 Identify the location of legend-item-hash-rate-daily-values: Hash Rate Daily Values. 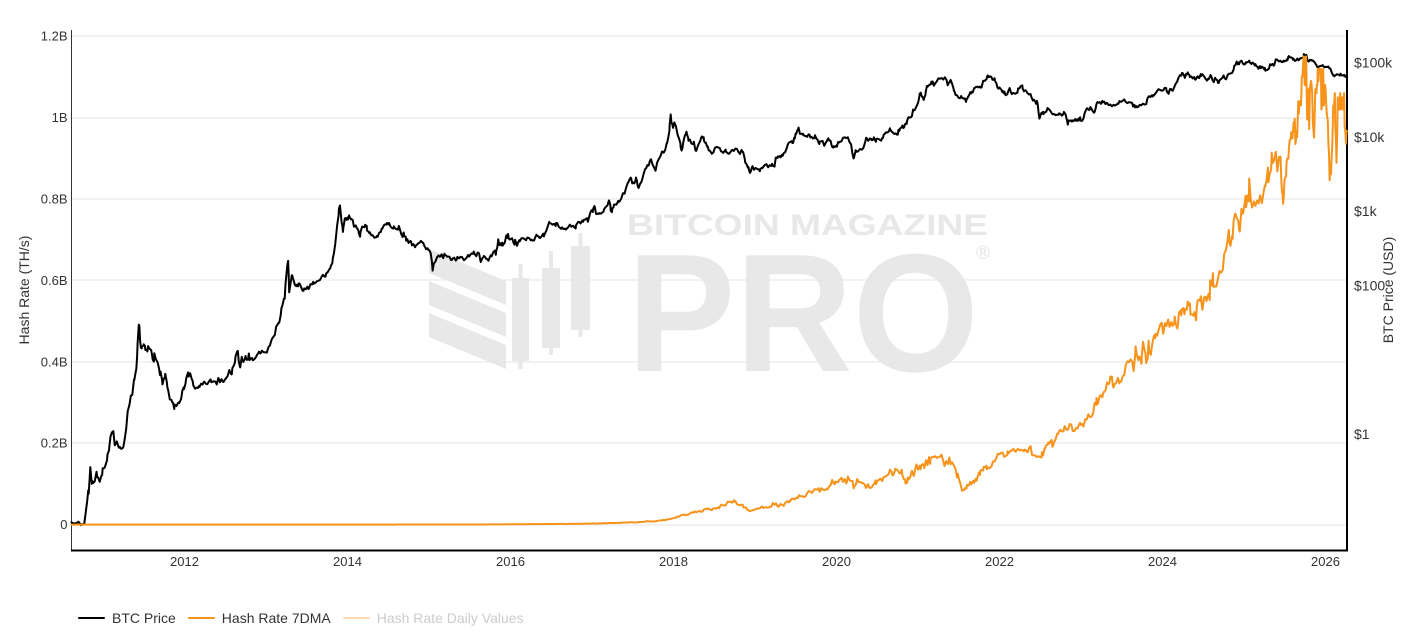
(433, 618).